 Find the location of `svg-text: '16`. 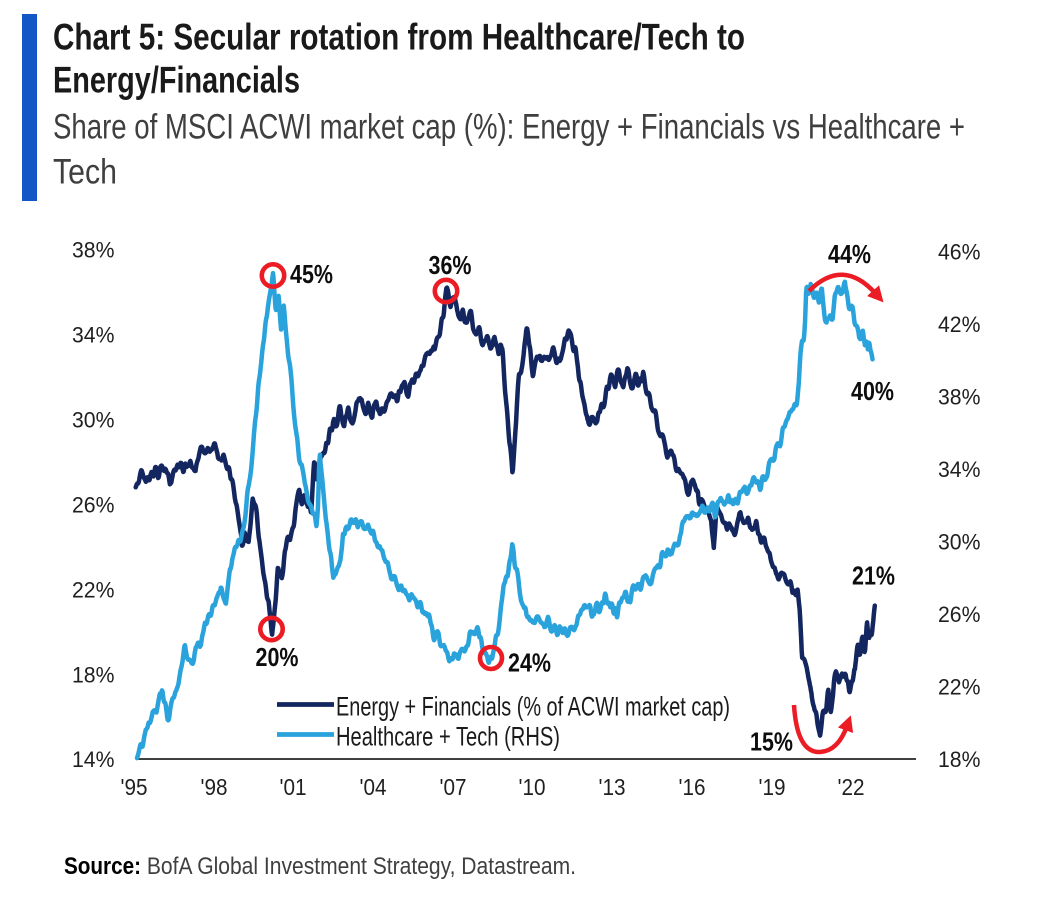

svg-text: '16 is located at coordinates (692, 787).